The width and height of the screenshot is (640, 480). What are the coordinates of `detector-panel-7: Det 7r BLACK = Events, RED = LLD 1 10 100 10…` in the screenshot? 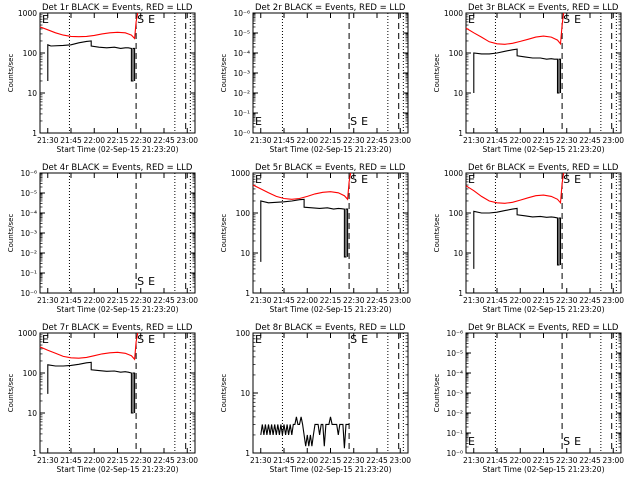 It's located at (102, 398).